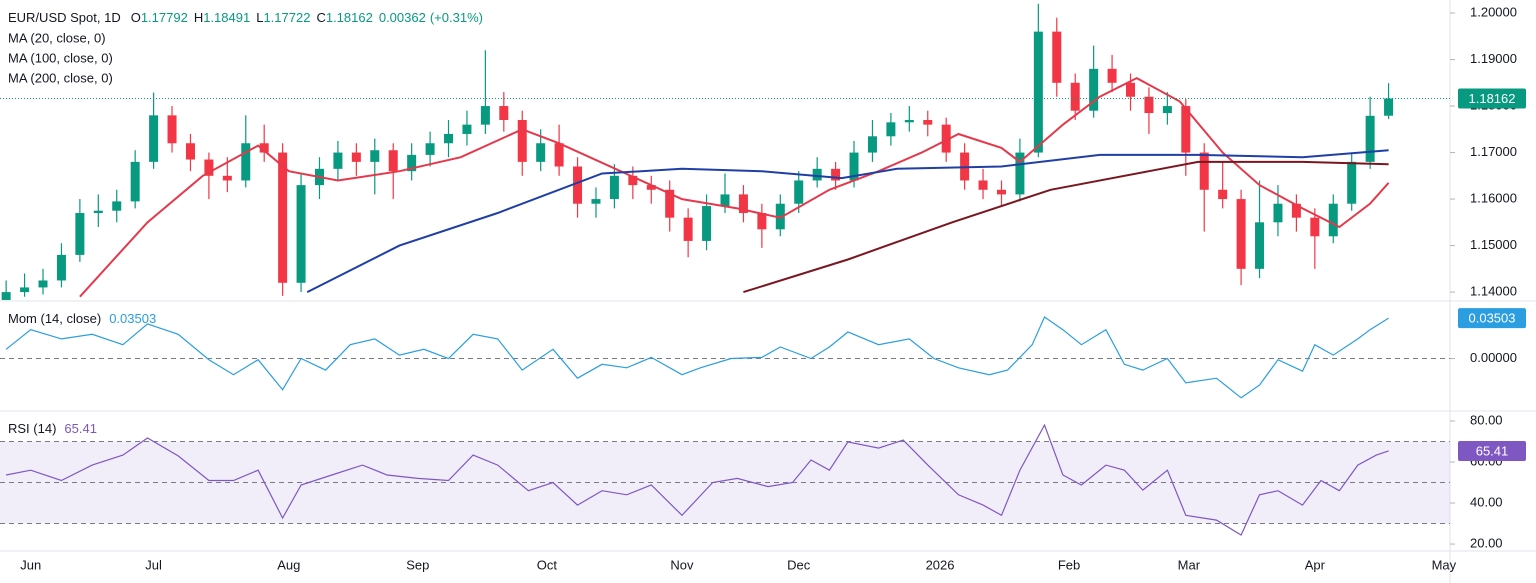 This screenshot has width=1536, height=583. Describe the element at coordinates (164, 17) in the screenshot. I see `header-item: 1.17792` at that location.